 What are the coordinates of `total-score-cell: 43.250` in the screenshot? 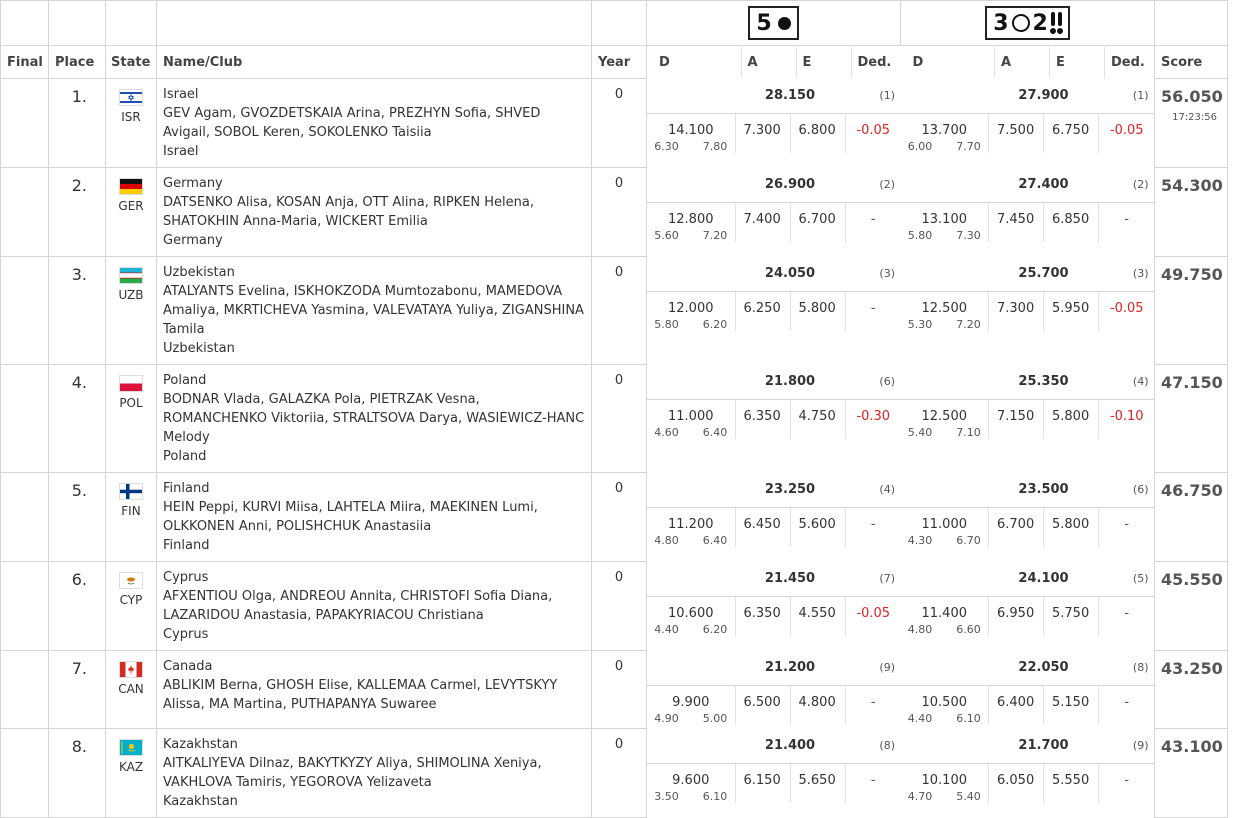 It's located at (1191, 689).